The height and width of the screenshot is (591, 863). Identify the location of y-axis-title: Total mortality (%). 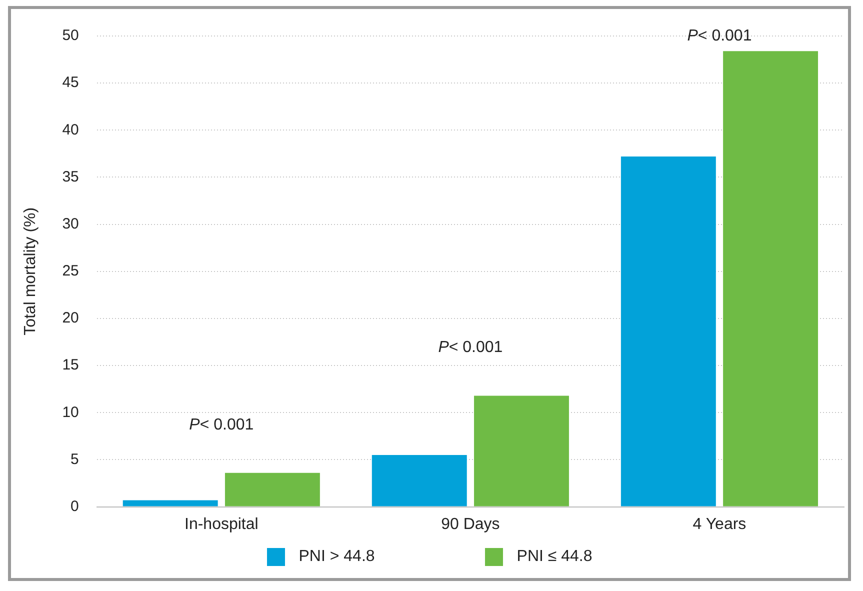
(31, 271).